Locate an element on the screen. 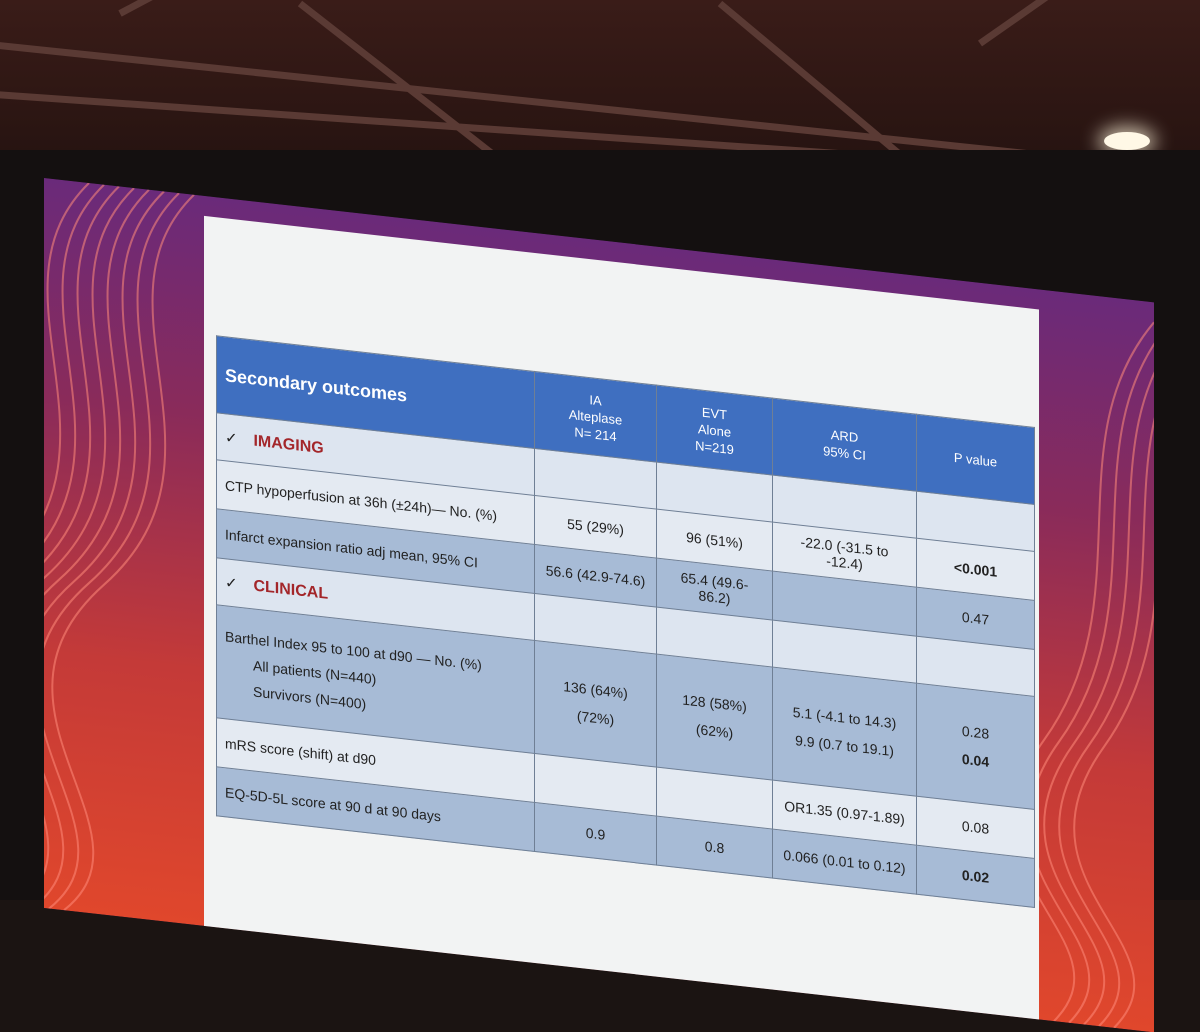 The height and width of the screenshot is (1032, 1200). ceiling-light is located at coordinates (1127, 141).